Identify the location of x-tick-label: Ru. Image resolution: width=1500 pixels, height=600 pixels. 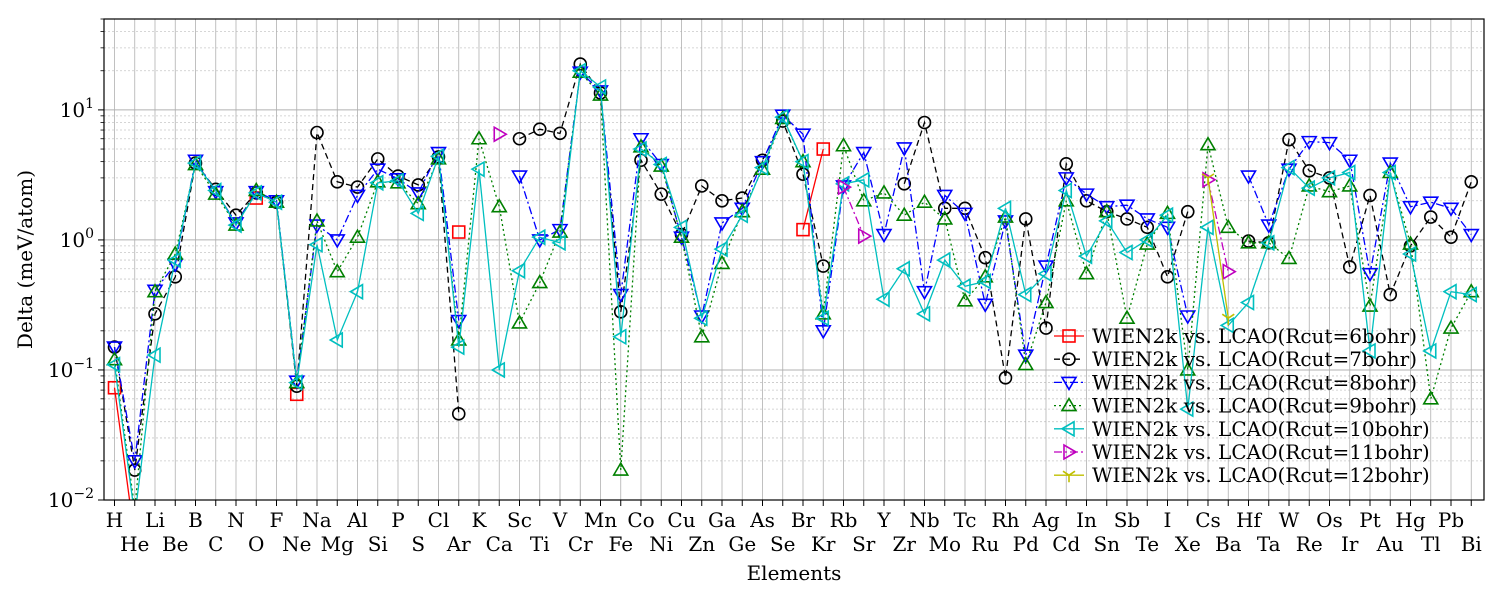
(985, 544).